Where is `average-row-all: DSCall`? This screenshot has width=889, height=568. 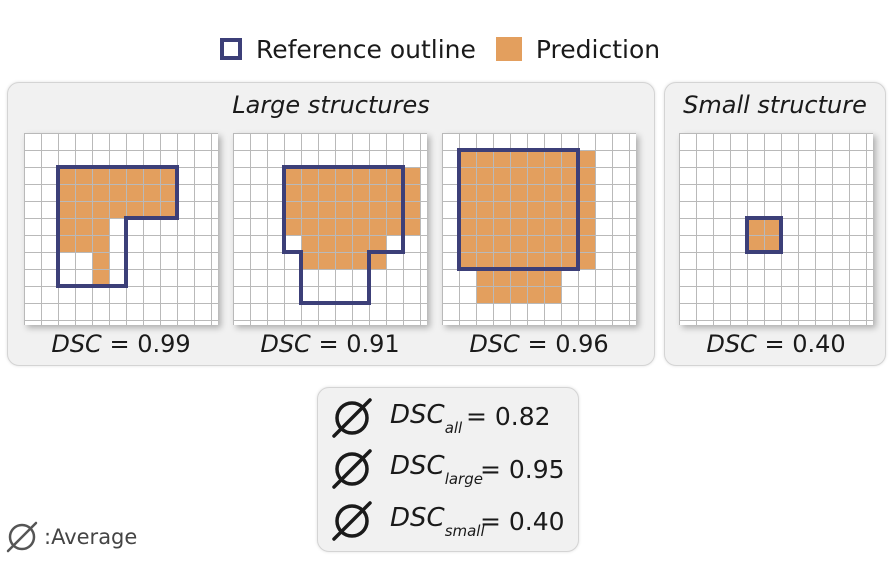 average-row-all: DSCall is located at coordinates (395, 418).